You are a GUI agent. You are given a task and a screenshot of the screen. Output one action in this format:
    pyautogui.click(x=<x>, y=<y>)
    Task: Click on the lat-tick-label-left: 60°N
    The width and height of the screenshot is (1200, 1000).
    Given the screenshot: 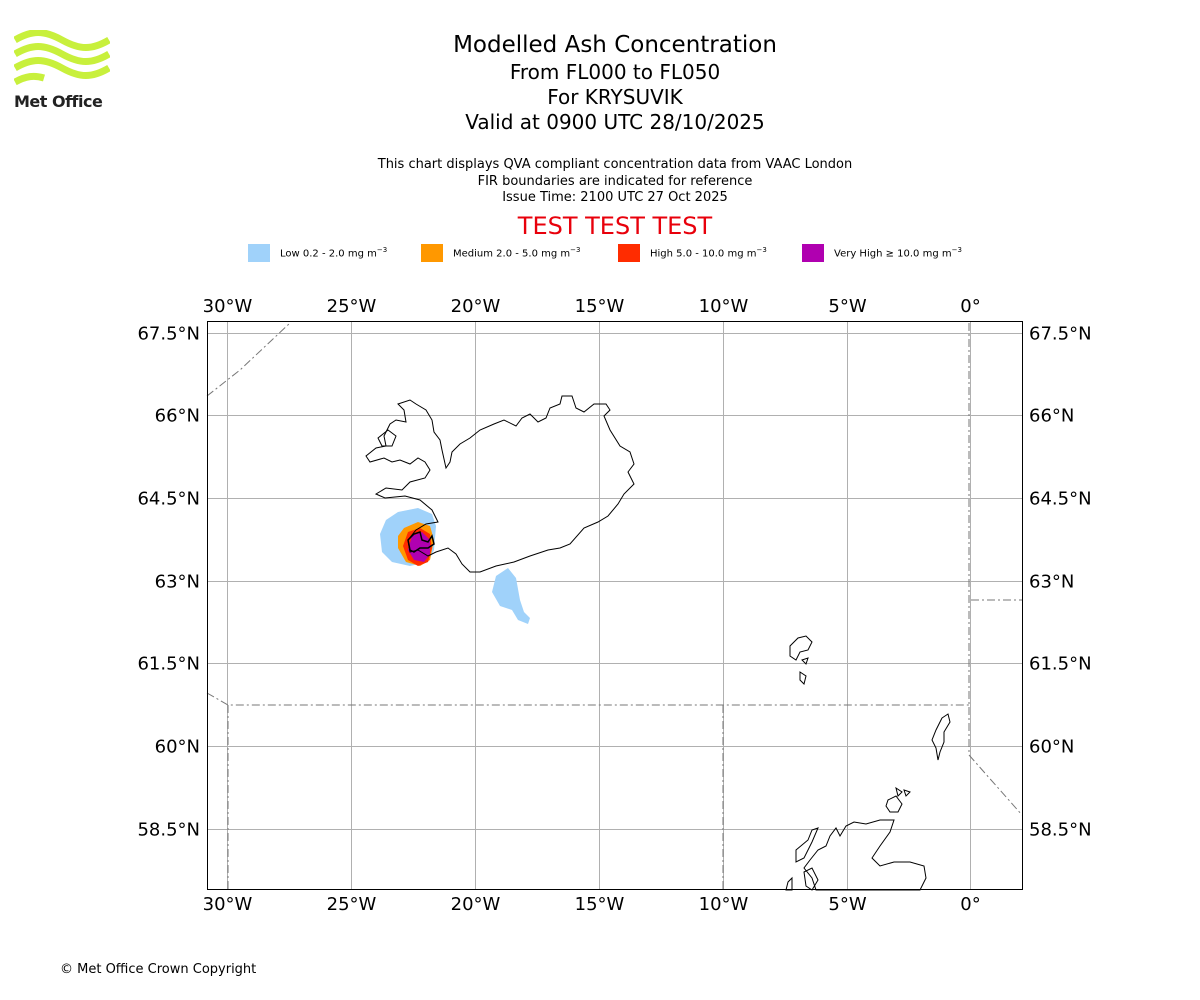 What is the action you would take?
    pyautogui.click(x=177, y=747)
    